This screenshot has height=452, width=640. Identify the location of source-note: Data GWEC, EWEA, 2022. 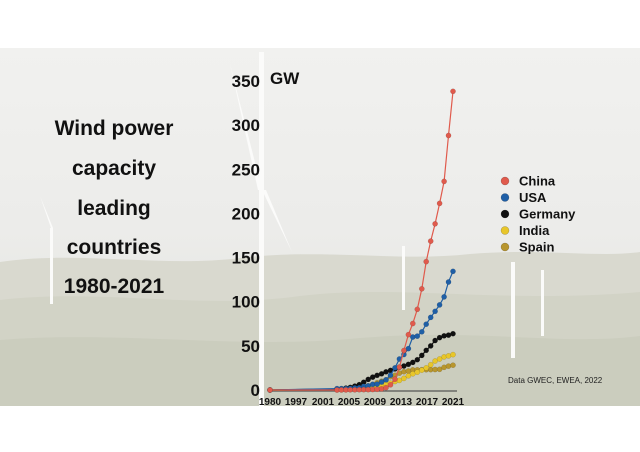
(555, 380).